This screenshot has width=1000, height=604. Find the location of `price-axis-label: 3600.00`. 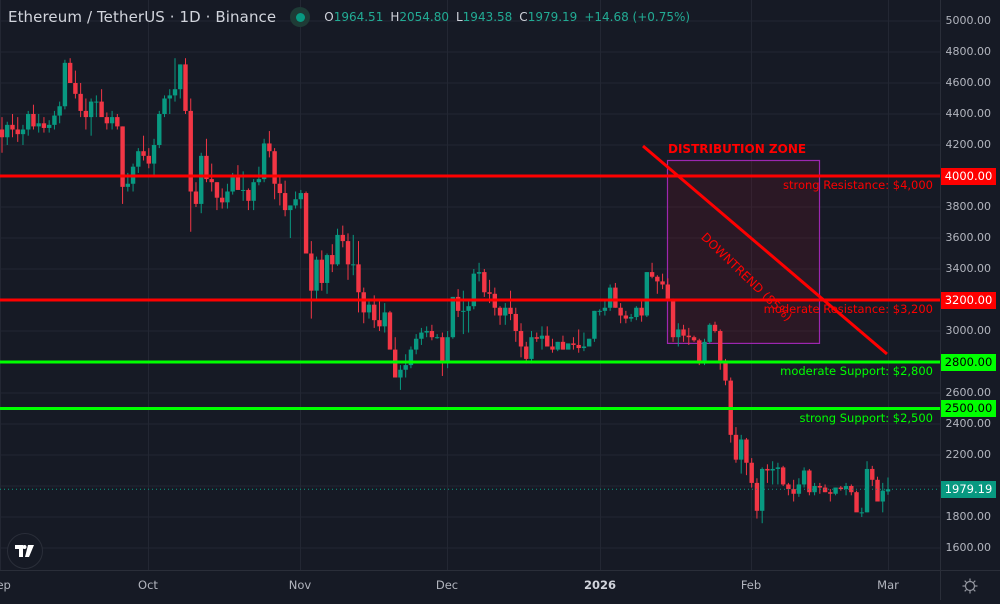

price-axis-label: 3600.00 is located at coordinates (968, 237).